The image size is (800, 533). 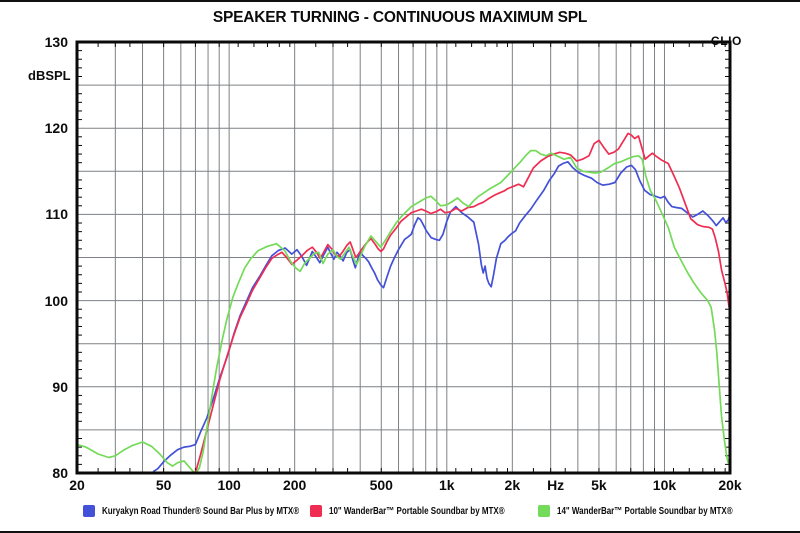 What do you see at coordinates (556, 485) in the screenshot?
I see `x-axis-unit-label: Hz` at bounding box center [556, 485].